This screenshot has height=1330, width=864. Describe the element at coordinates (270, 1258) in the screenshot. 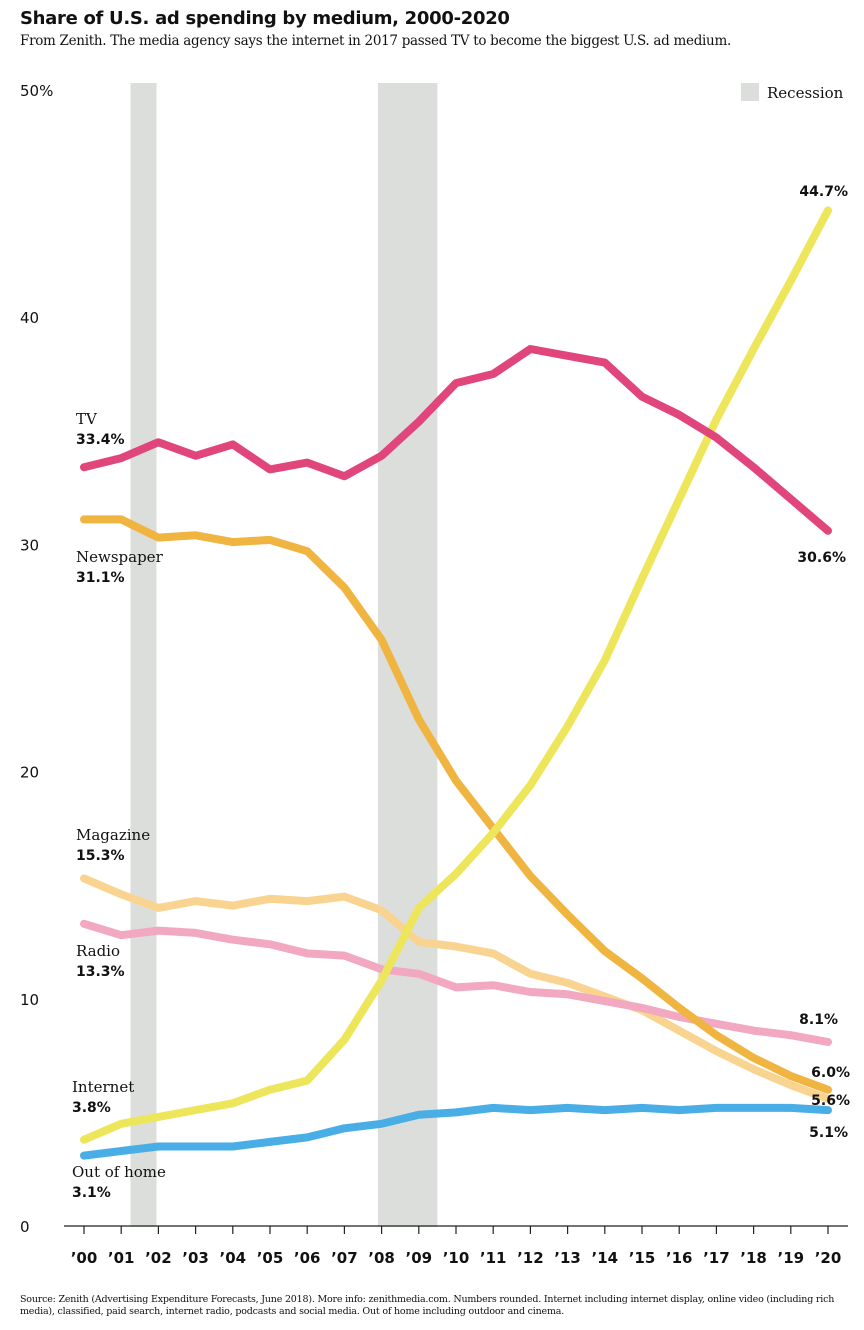

I see `x-tick-label: ’05` at that location.